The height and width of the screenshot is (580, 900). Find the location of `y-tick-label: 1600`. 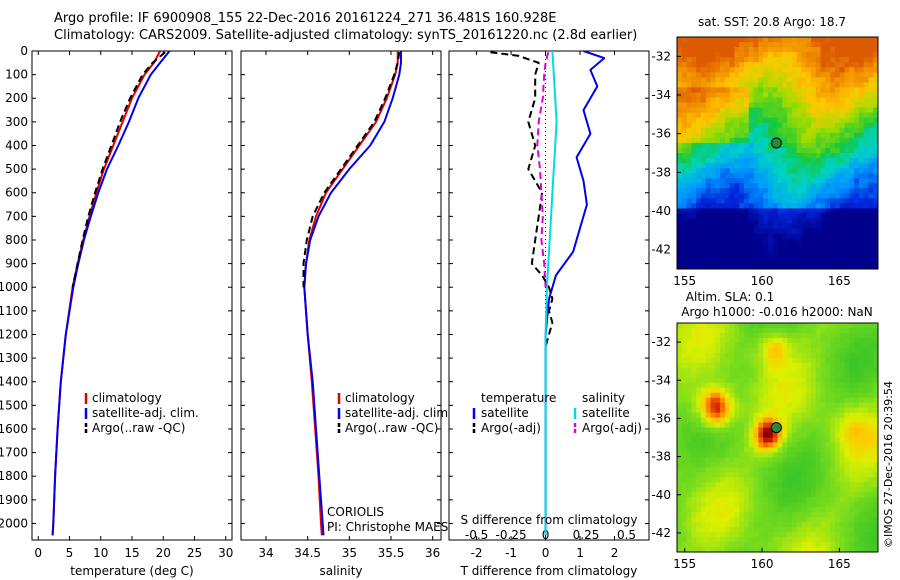

y-tick-label: 1600 is located at coordinates (14, 429).